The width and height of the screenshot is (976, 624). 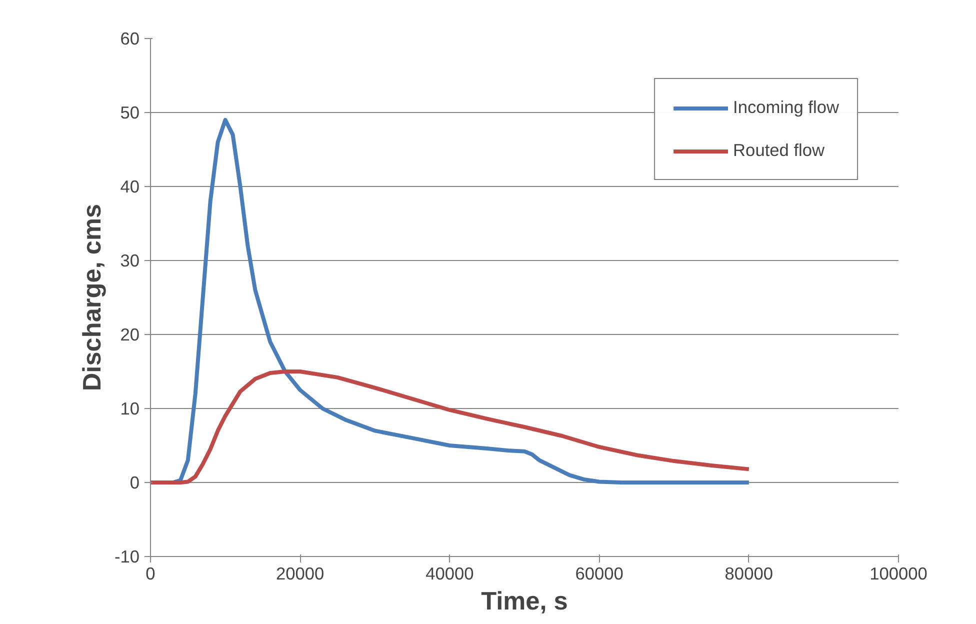 What do you see at coordinates (899, 574) in the screenshot?
I see `x-tick-label: 100000` at bounding box center [899, 574].